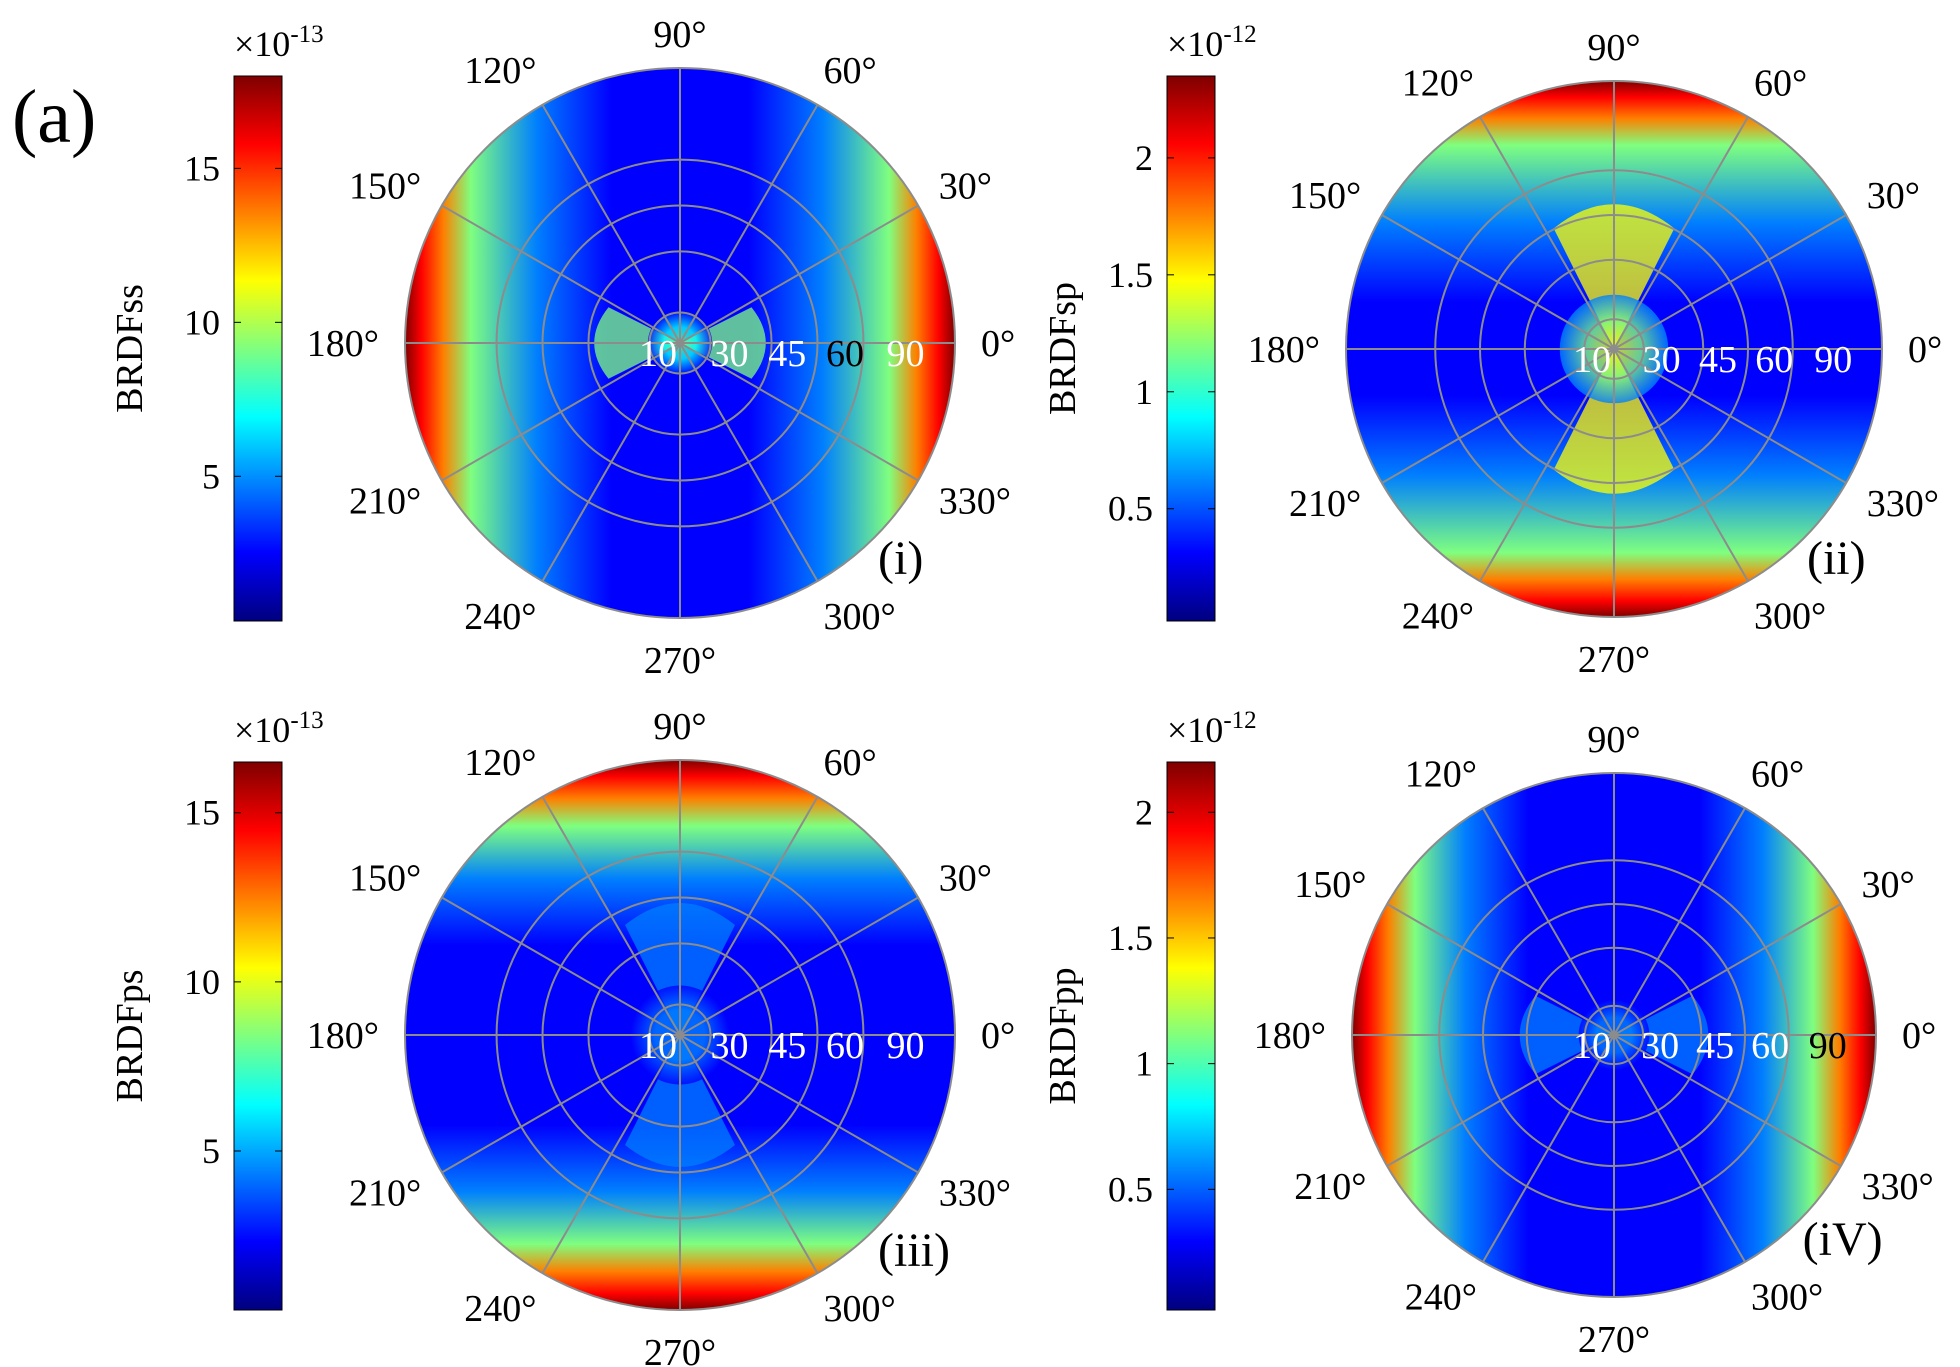  I want to click on figure-label: (a), so click(54, 117).